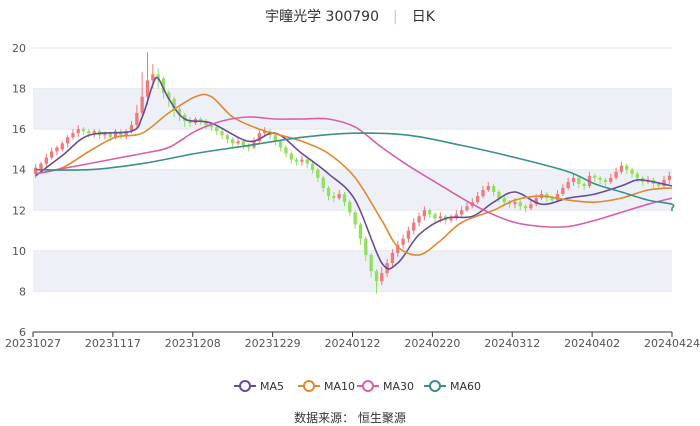 The height and width of the screenshot is (426, 700). I want to click on legend-label: MA60, so click(465, 386).